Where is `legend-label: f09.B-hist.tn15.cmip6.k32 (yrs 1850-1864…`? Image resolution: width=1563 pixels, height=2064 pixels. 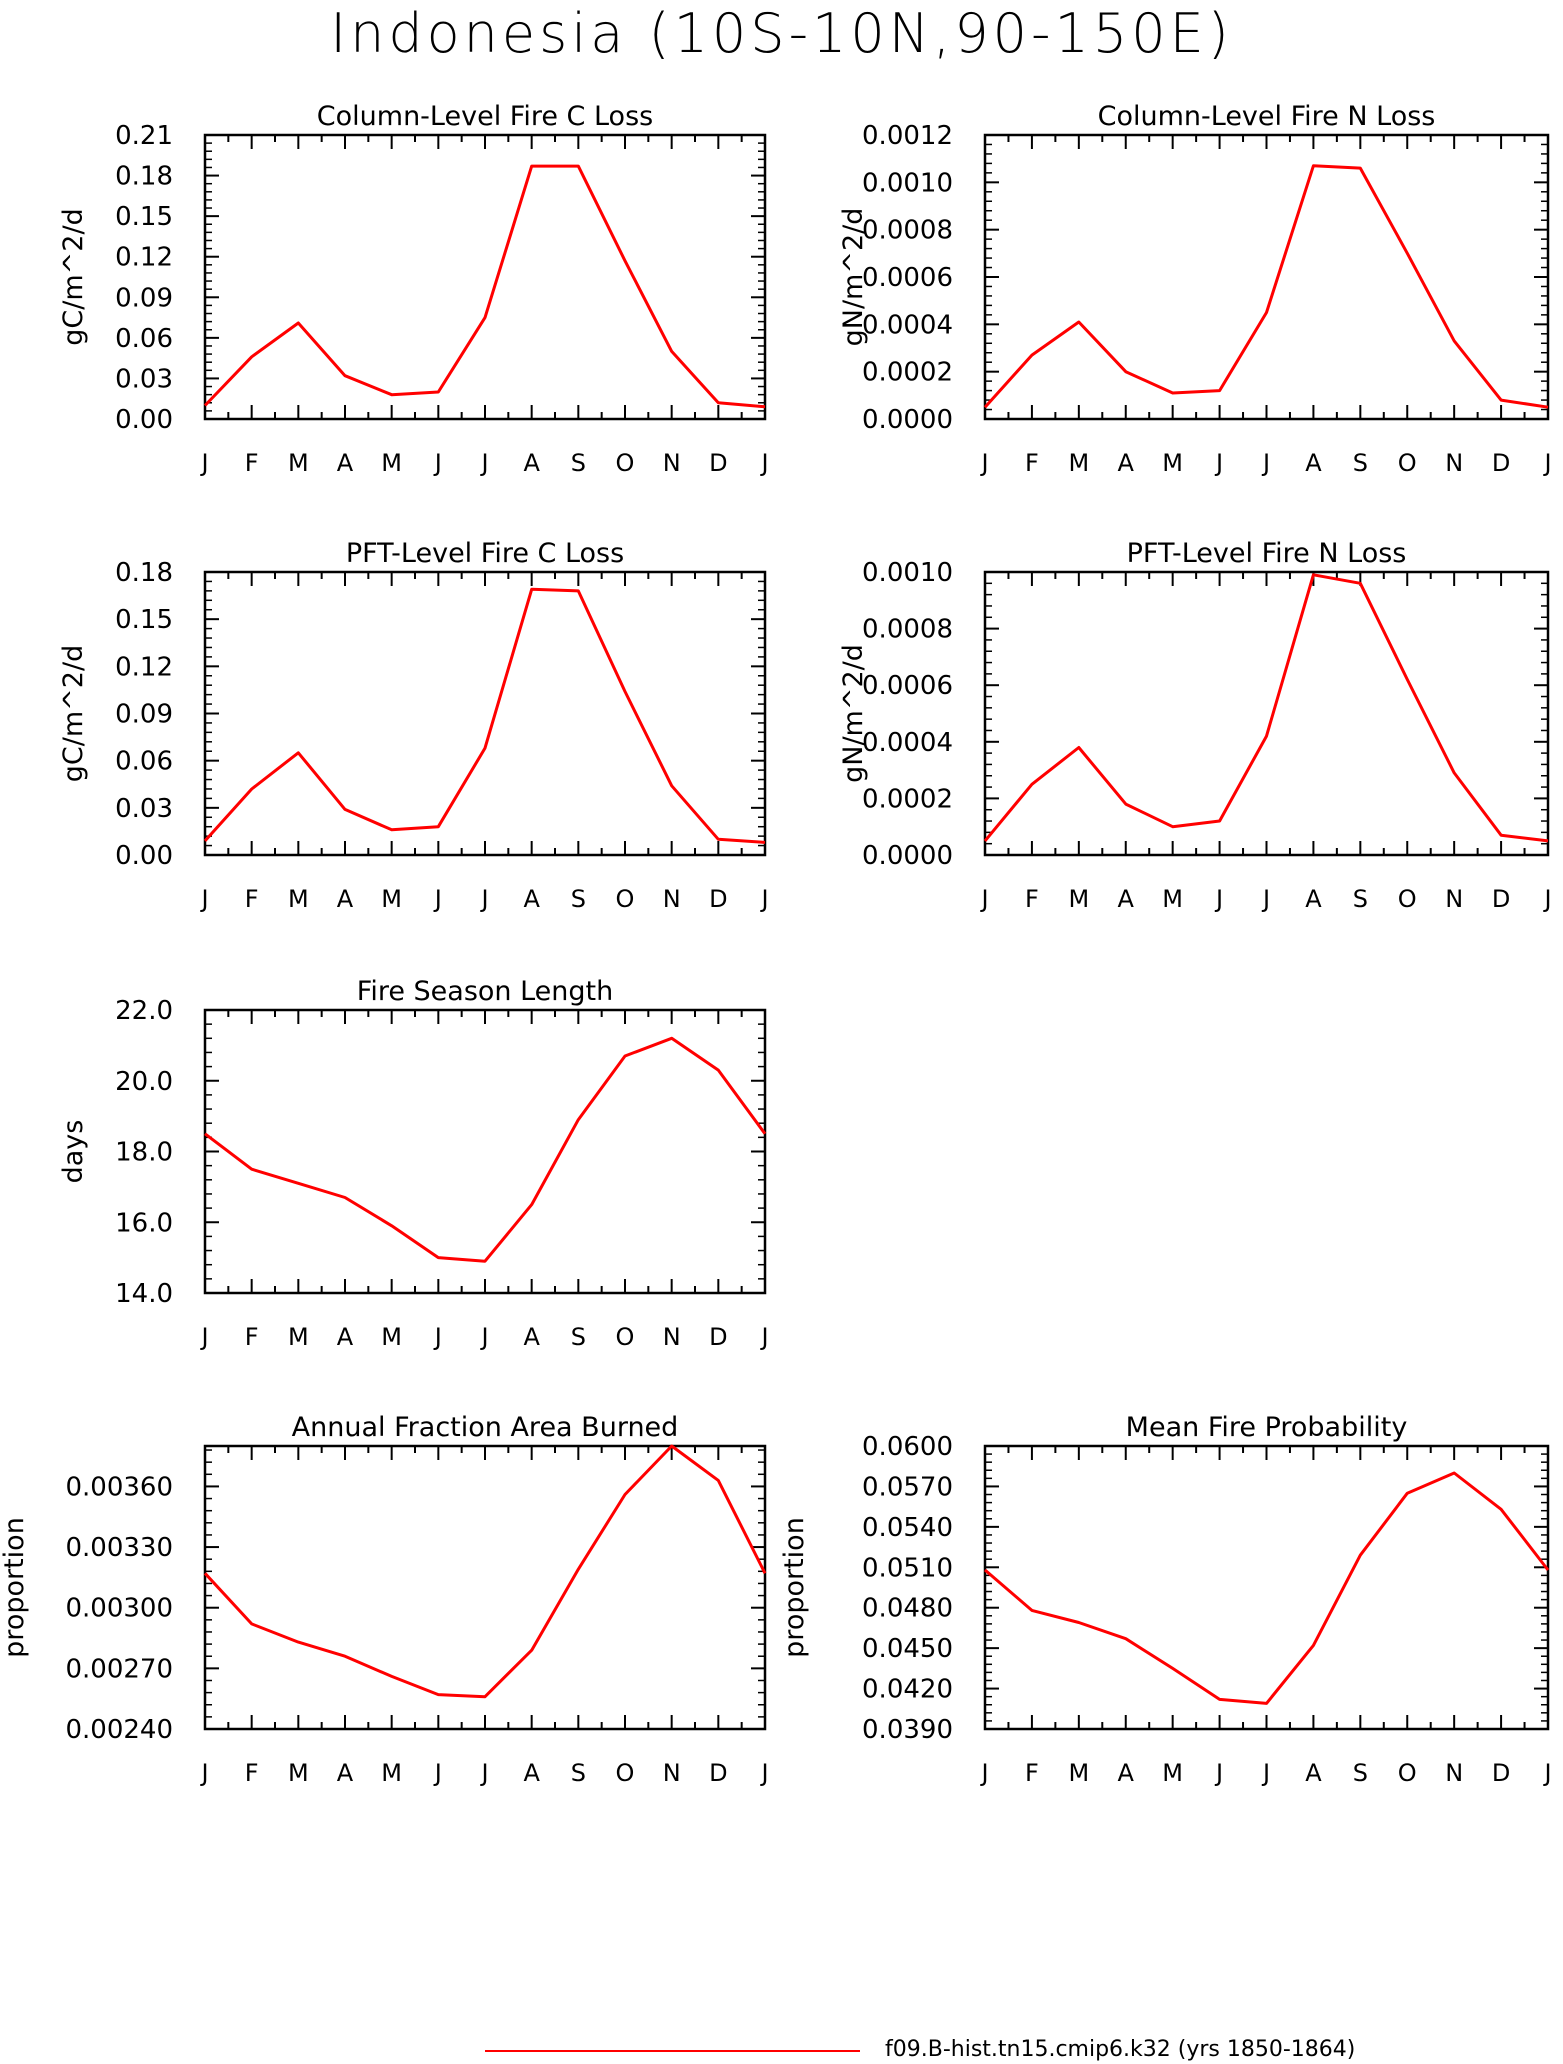
legend-label: f09.B-hist.tn15.cmip6.k32 (yrs 1850-1864… is located at coordinates (1120, 2049).